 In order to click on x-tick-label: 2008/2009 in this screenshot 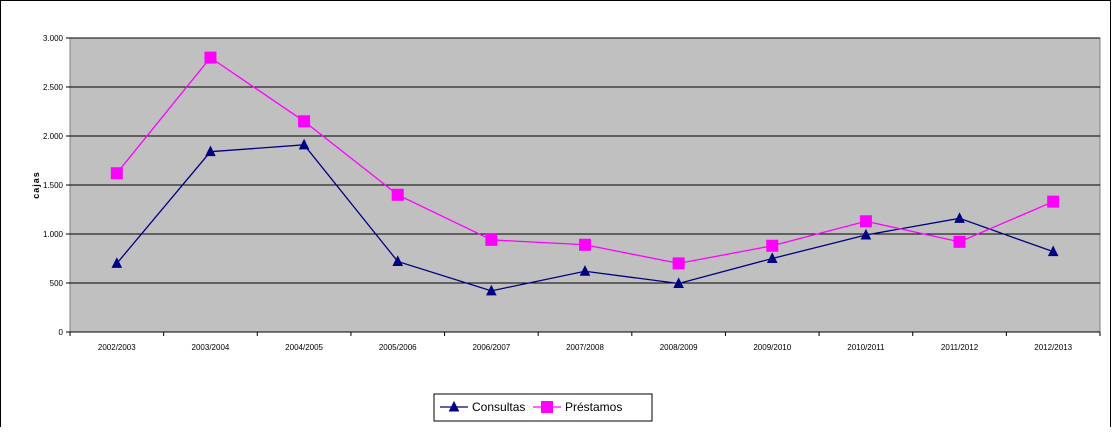, I will do `click(679, 347)`.